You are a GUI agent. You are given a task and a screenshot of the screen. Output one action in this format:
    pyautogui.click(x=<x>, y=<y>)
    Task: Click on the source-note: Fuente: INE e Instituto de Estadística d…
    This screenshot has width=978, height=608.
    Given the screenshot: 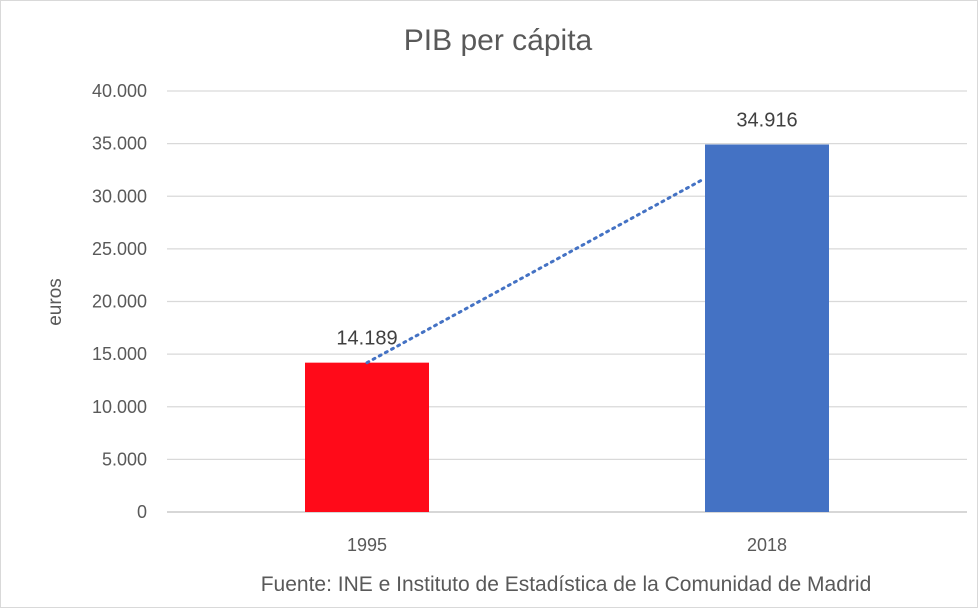 What is the action you would take?
    pyautogui.click(x=566, y=584)
    